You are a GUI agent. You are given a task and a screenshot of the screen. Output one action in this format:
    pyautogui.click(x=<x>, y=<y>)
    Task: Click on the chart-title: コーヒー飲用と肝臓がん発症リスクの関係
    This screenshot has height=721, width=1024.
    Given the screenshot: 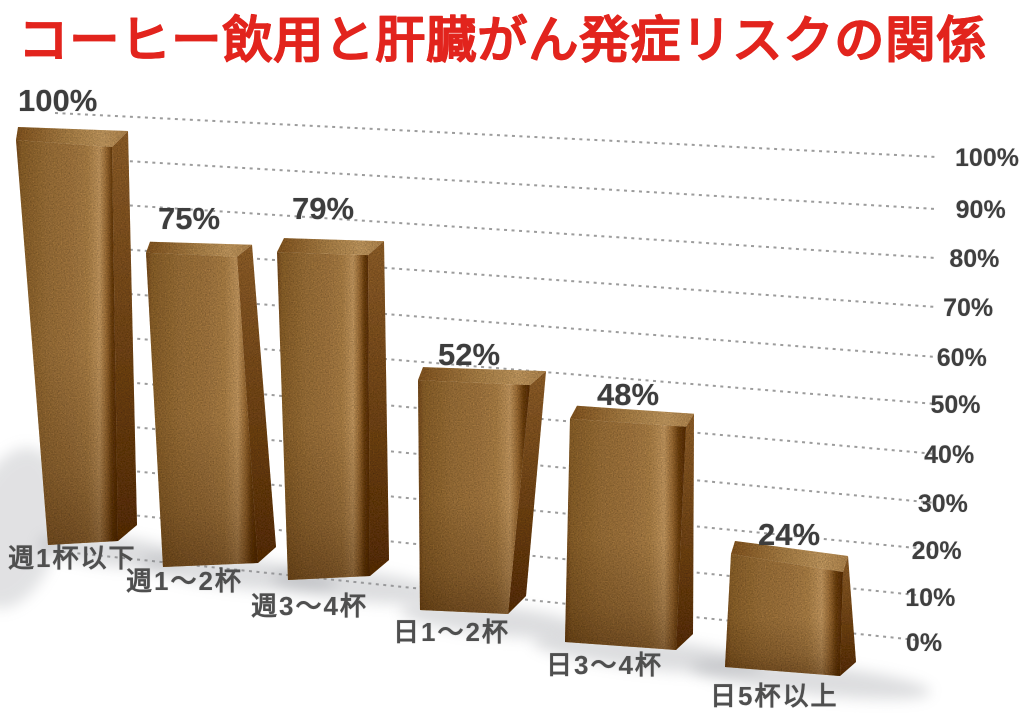 What is the action you would take?
    pyautogui.click(x=502, y=40)
    